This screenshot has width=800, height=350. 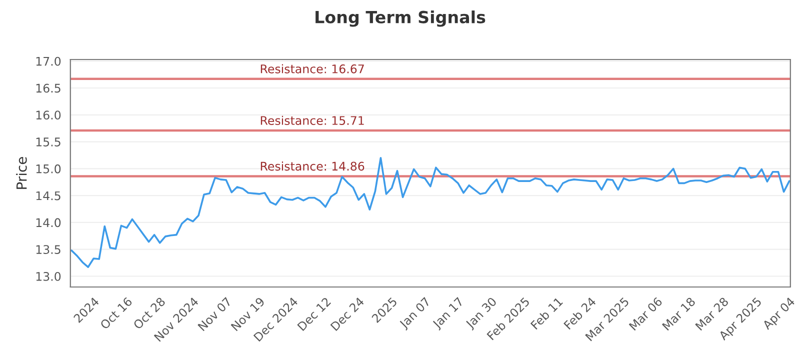 What do you see at coordinates (314, 314) in the screenshot?
I see `x-tick-label: Dec 12` at bounding box center [314, 314].